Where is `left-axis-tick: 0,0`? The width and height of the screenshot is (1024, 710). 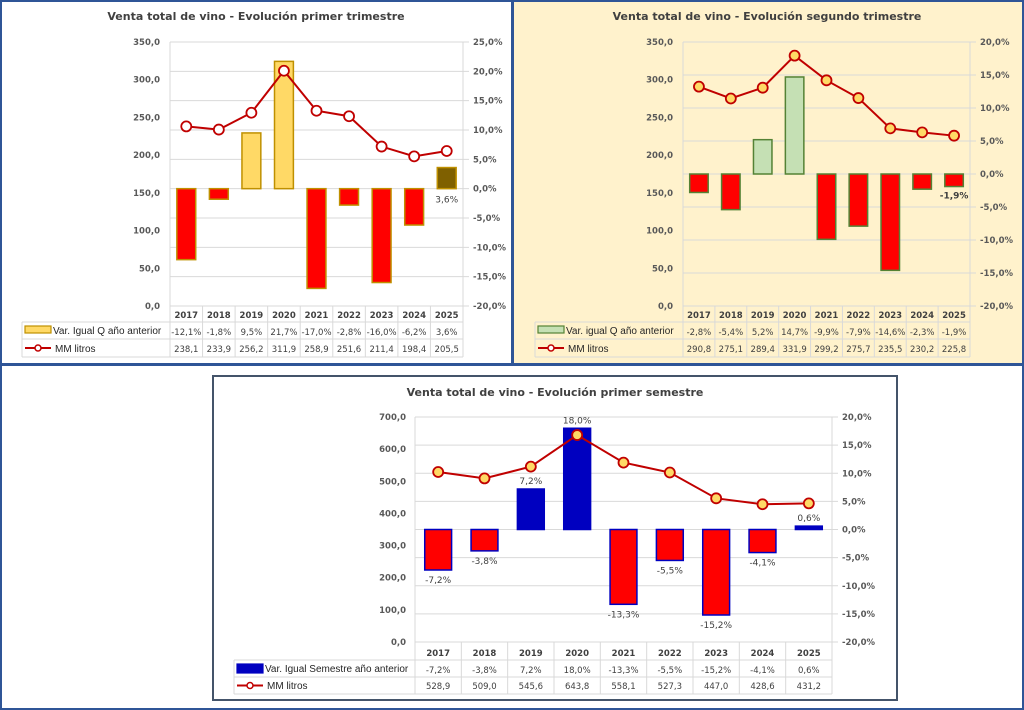 left-axis-tick: 0,0 is located at coordinates (152, 307).